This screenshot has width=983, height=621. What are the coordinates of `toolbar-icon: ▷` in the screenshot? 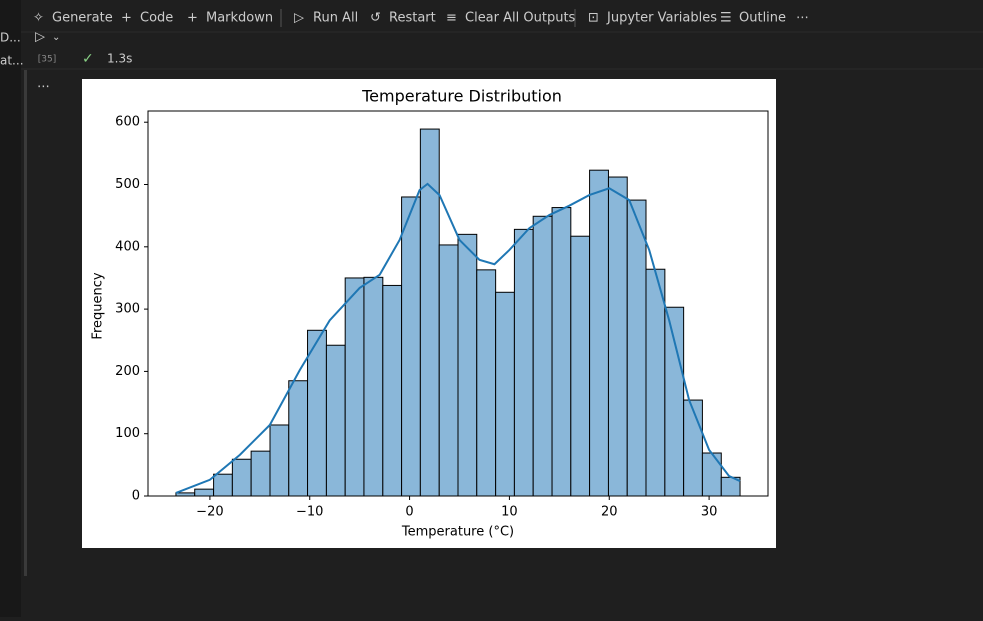 It's located at (299, 18).